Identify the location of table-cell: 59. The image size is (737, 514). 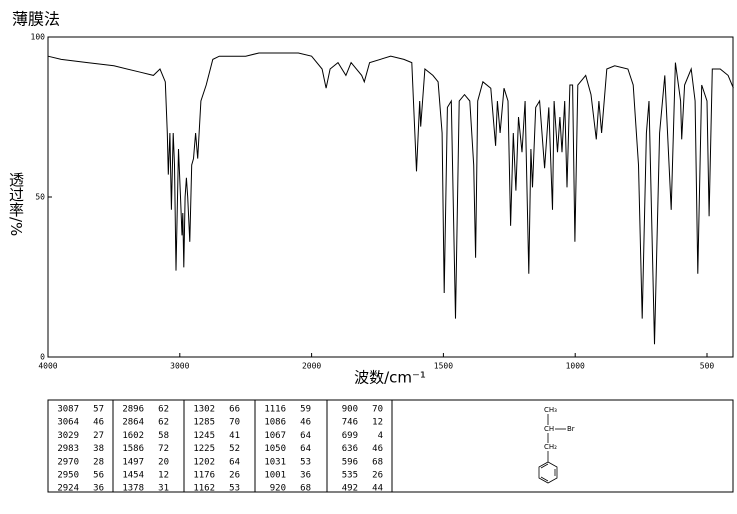
(305, 410).